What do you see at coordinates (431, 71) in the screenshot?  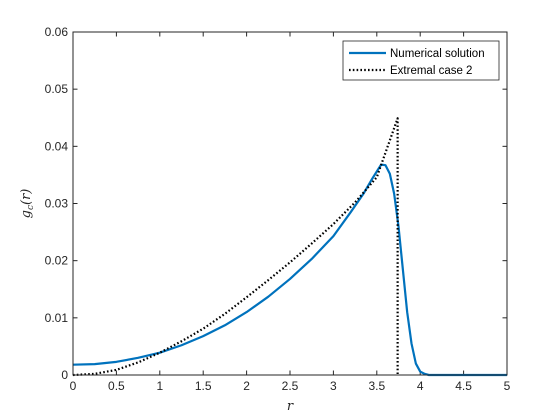 I see `legend-label: Extremal case 2` at bounding box center [431, 71].